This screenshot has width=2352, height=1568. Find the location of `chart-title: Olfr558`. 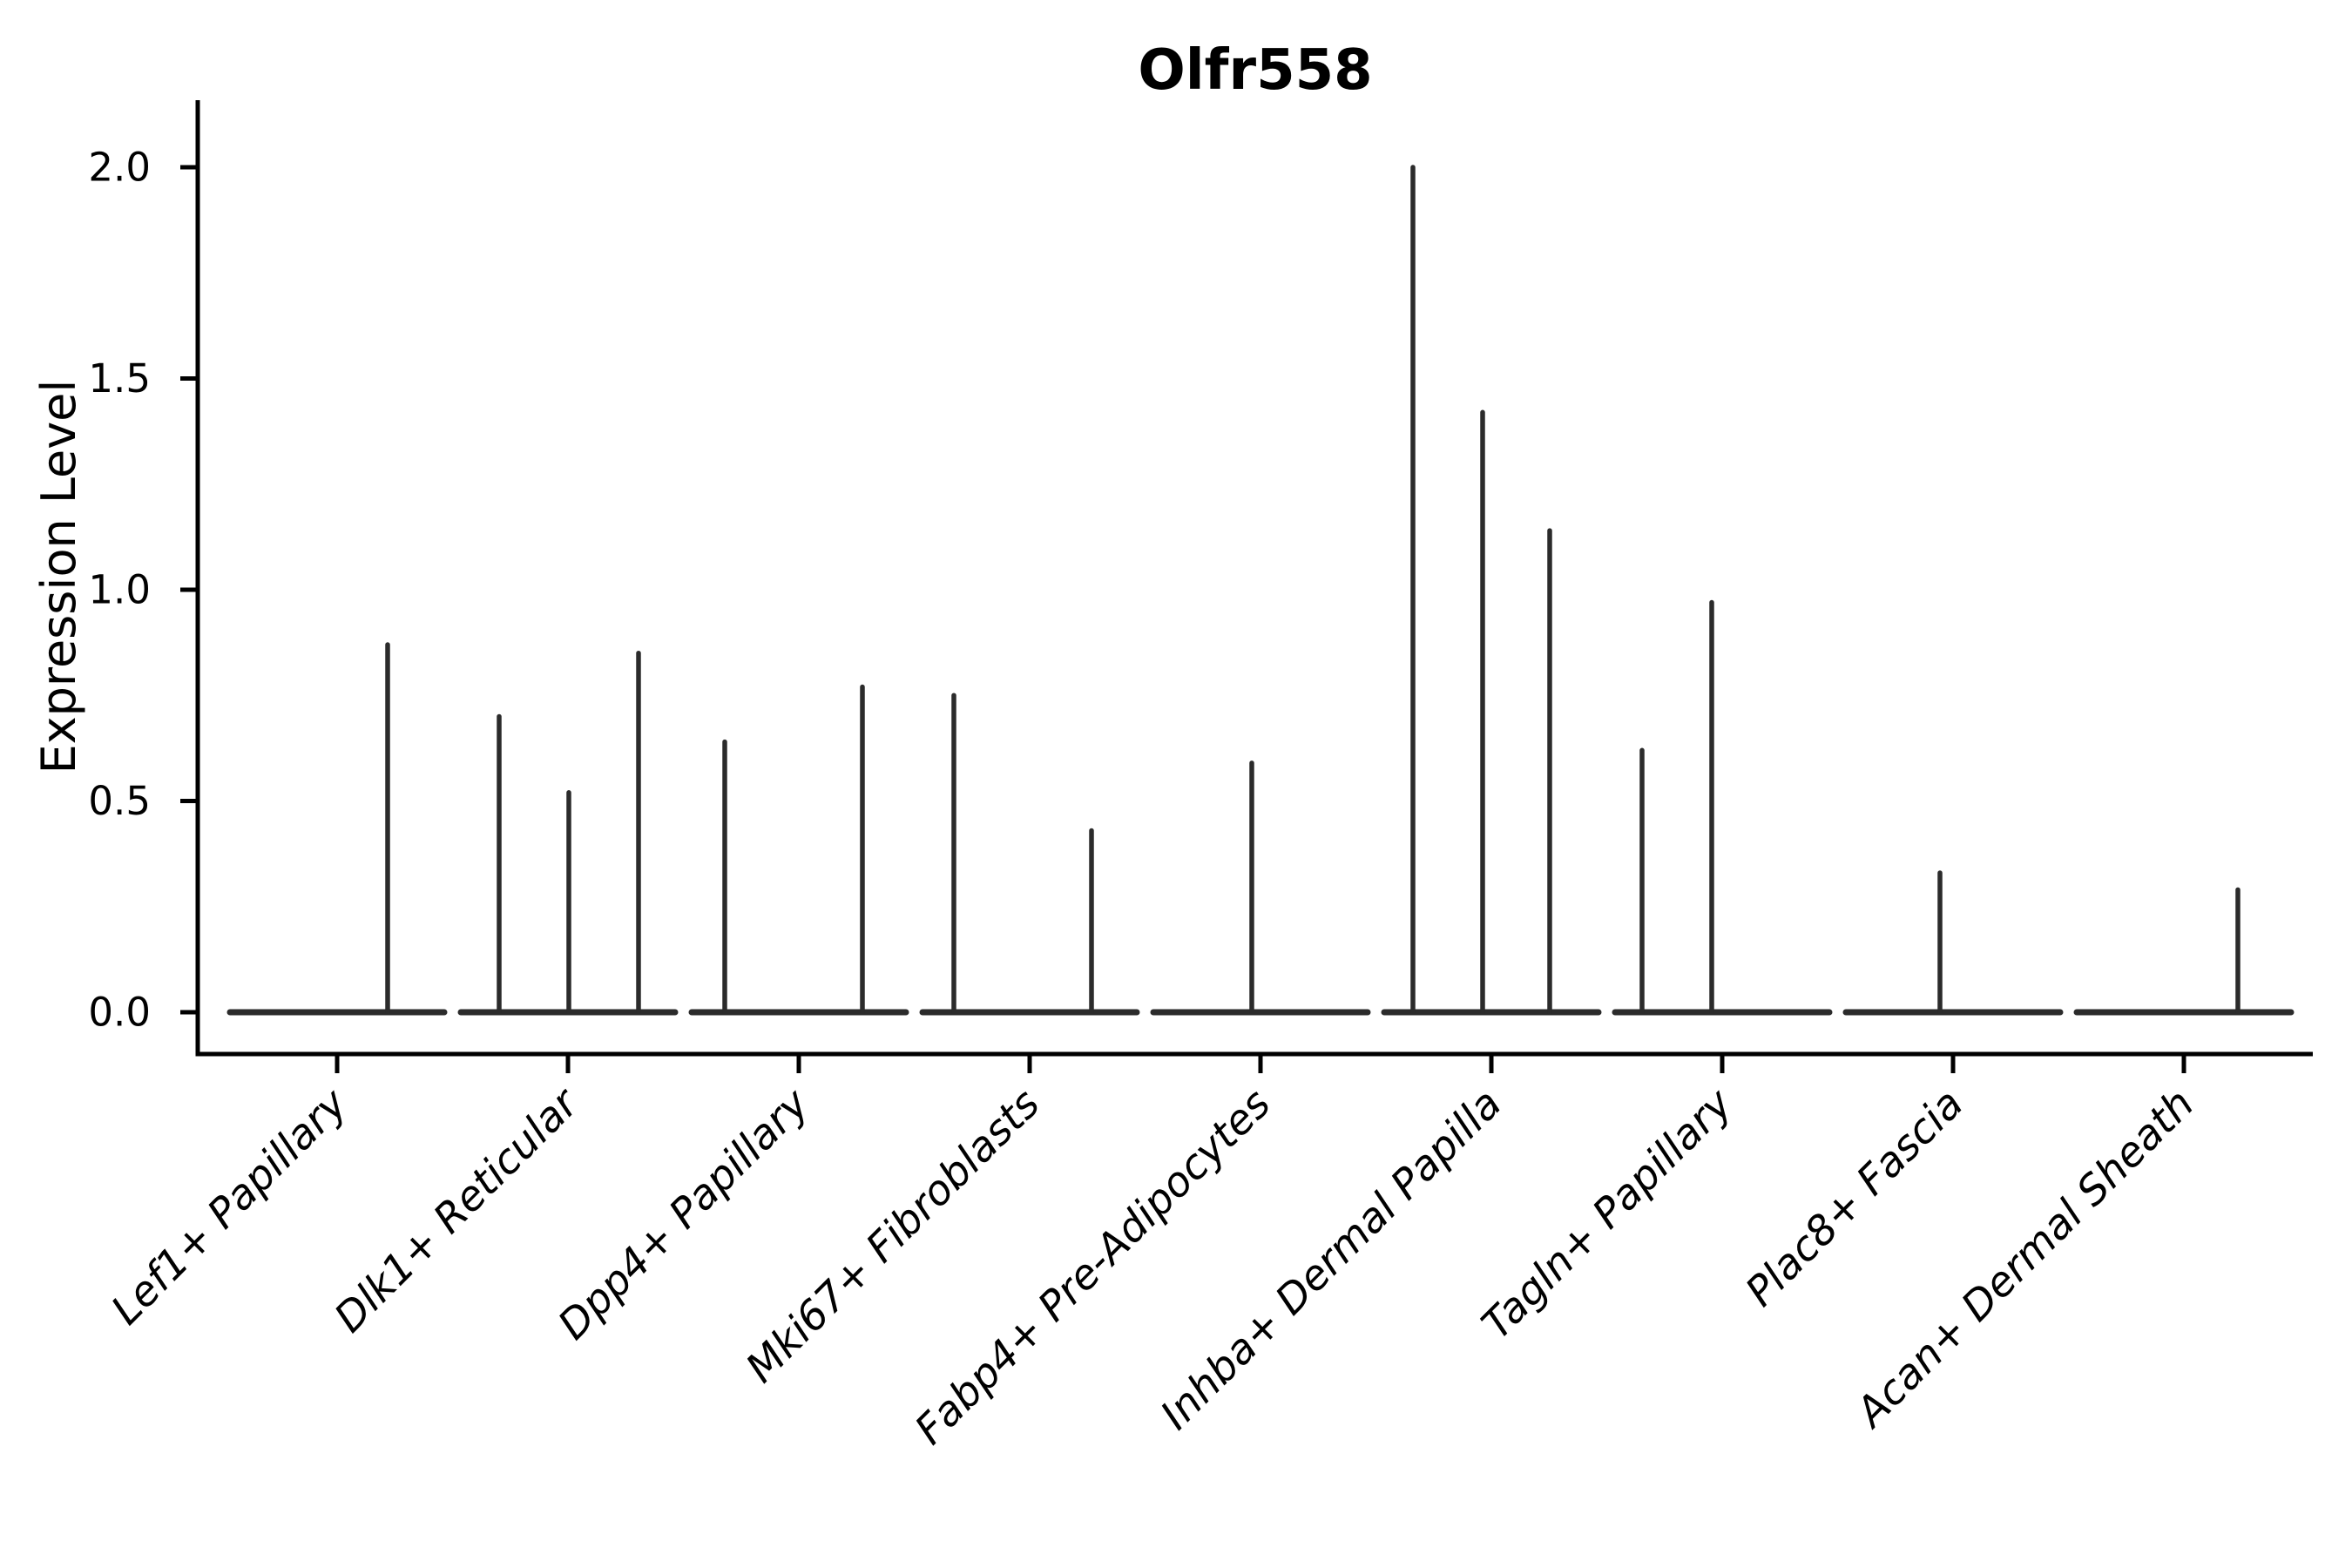

chart-title: Olfr558 is located at coordinates (1255, 70).